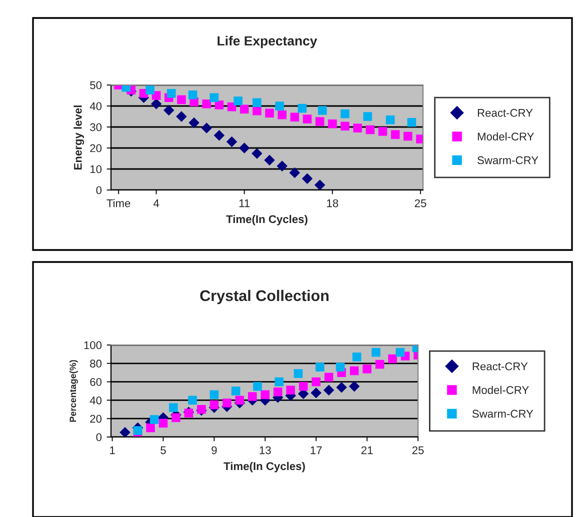  I want to click on y-tick-label: 80, so click(96, 364).